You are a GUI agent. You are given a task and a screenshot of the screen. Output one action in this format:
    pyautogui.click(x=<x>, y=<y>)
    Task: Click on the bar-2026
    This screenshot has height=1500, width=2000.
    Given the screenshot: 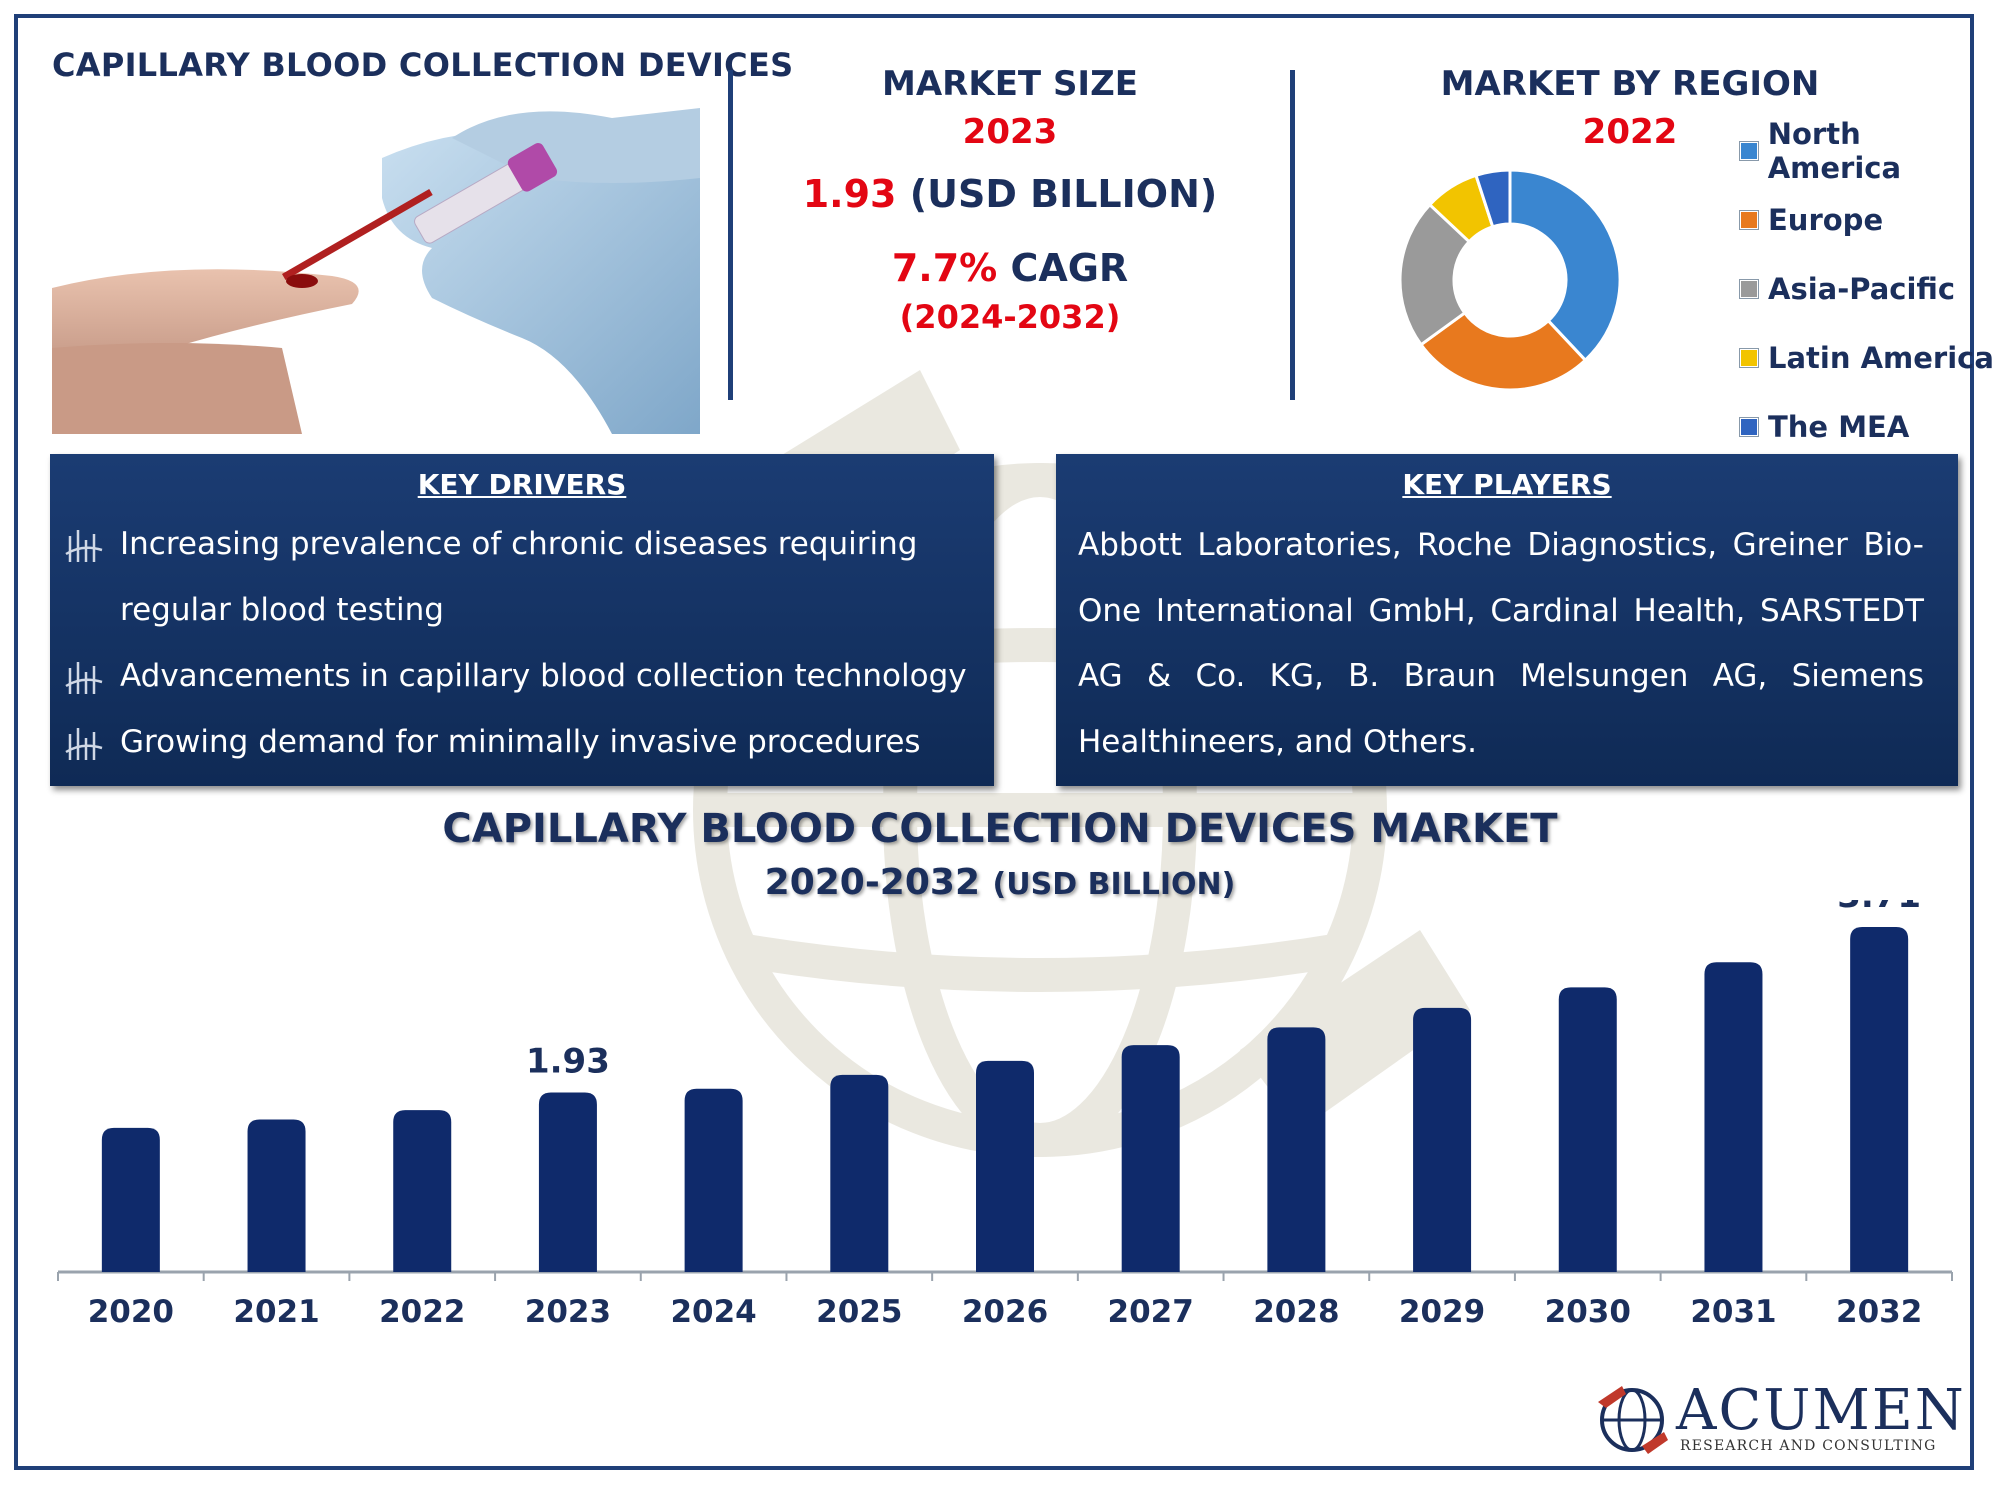 What is the action you would take?
    pyautogui.click(x=1005, y=1166)
    